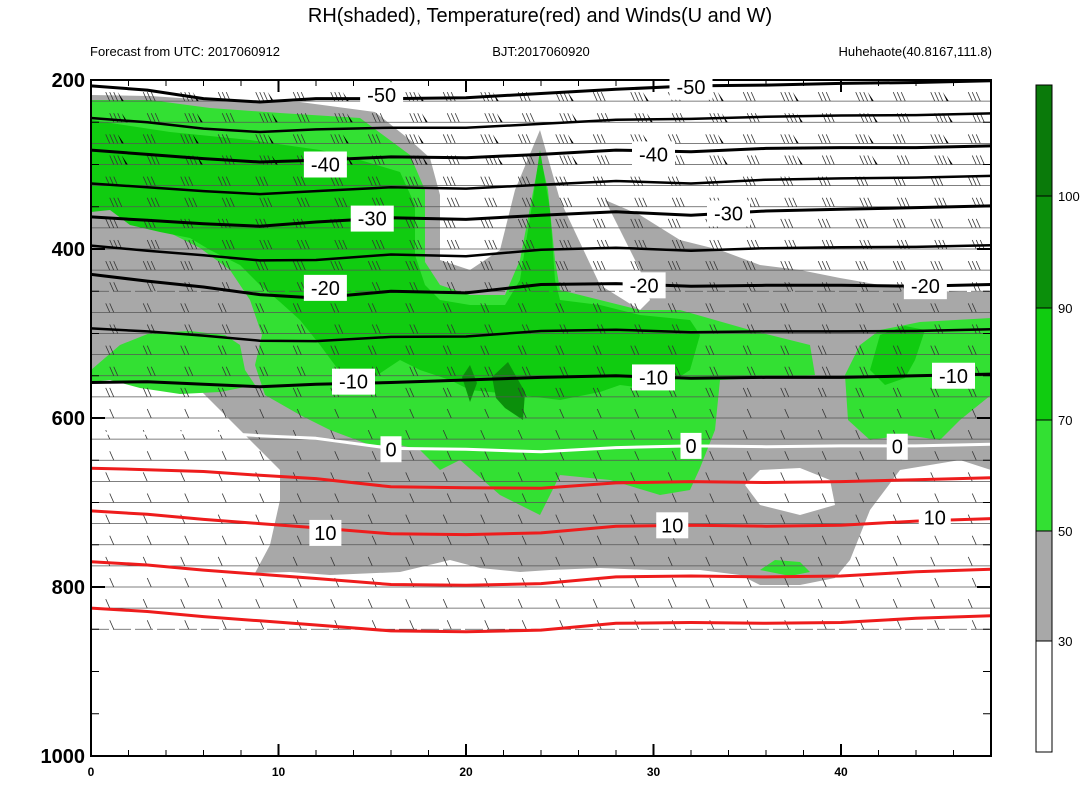 The width and height of the screenshot is (1087, 806). I want to click on forecast-time: Forecast from UTC: 2017060912, so click(185, 51).